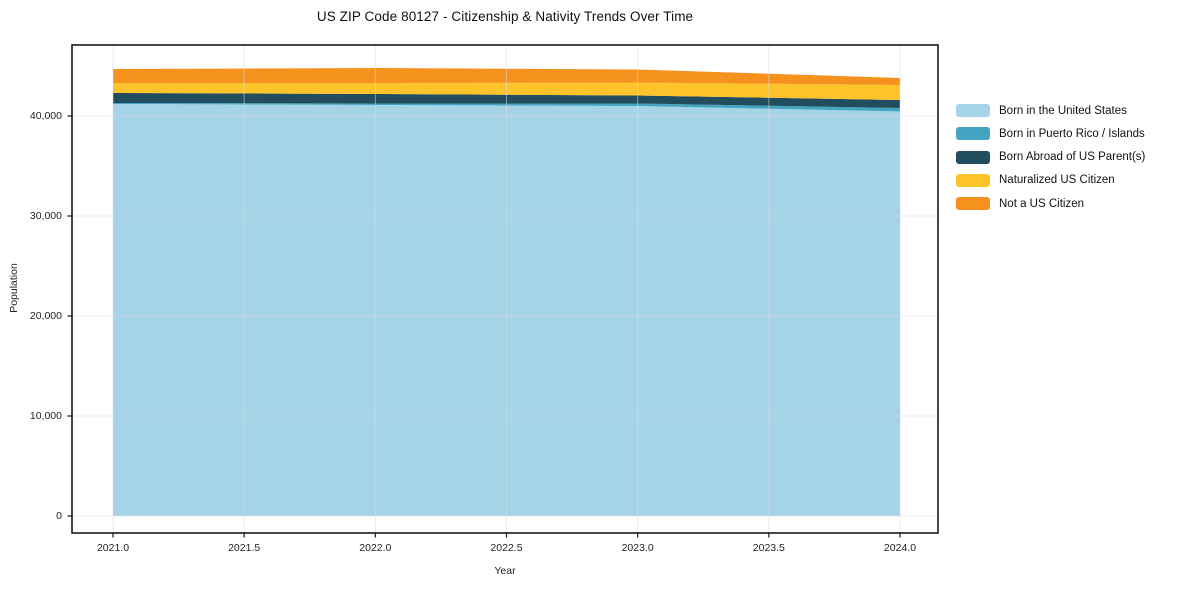 The width and height of the screenshot is (1189, 590). What do you see at coordinates (506, 107) in the screenshot?
I see `area-series` at bounding box center [506, 107].